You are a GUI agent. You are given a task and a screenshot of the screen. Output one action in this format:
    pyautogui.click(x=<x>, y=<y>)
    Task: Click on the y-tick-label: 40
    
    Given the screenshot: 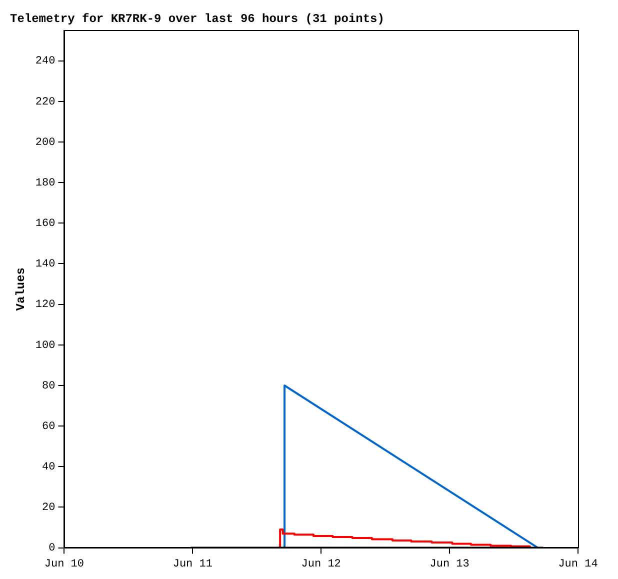 What is the action you would take?
    pyautogui.click(x=49, y=468)
    